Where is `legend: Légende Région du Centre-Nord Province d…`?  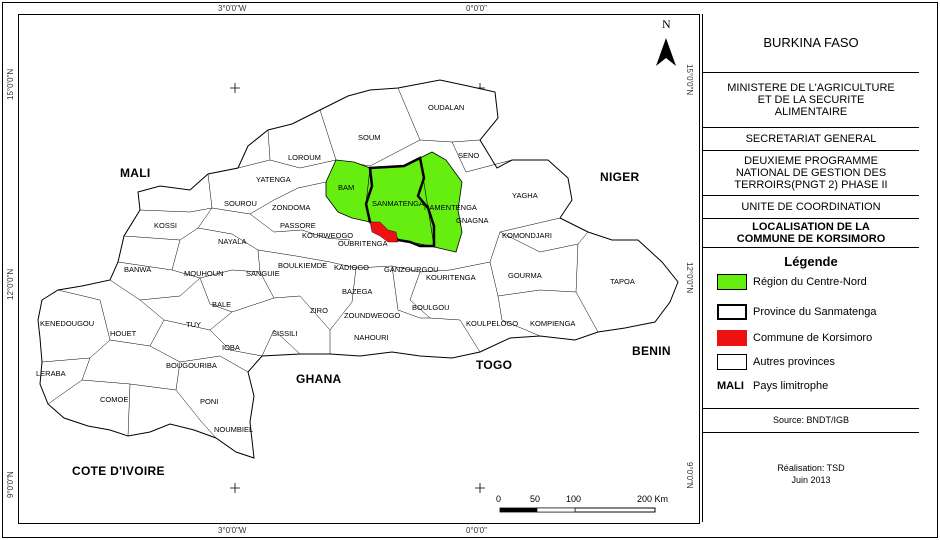
legend: Légende Région du Centre-Nord Province d… is located at coordinates (811, 328).